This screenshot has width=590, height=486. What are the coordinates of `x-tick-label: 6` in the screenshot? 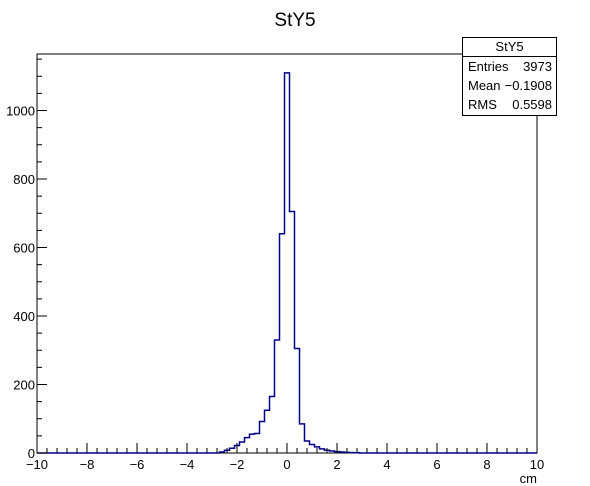 It's located at (436, 464).